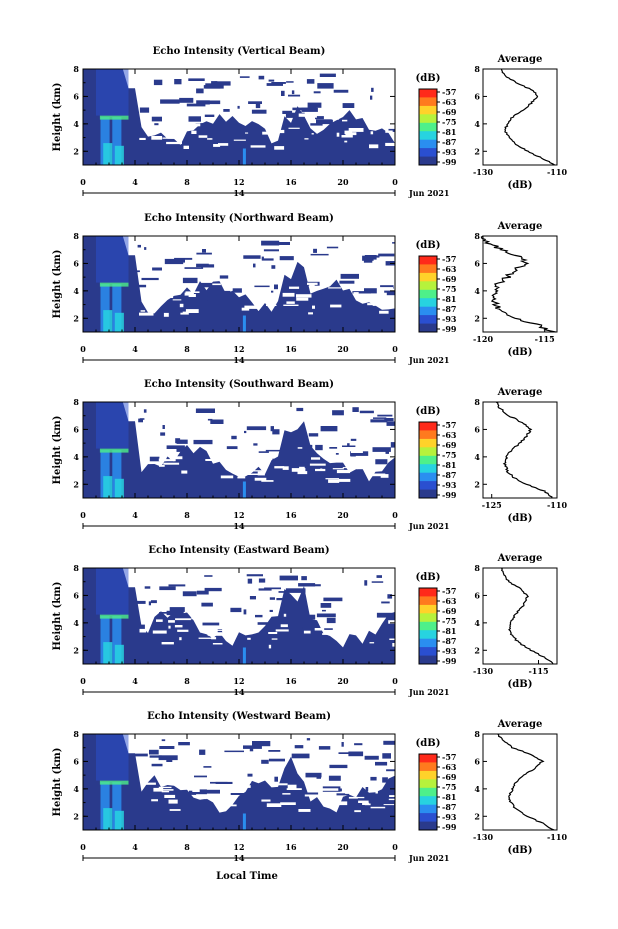  I want to click on heatmap, so click(239, 782).